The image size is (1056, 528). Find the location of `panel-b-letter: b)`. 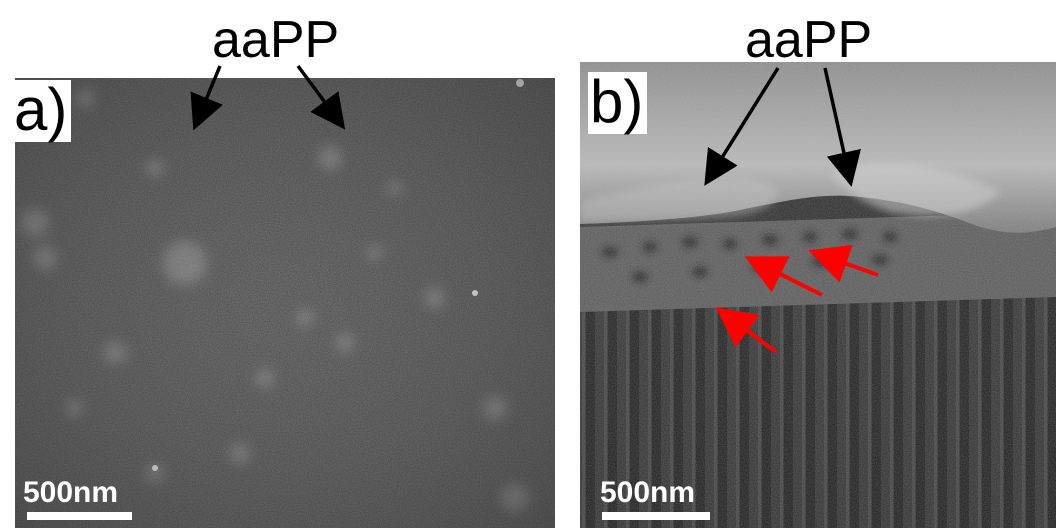

panel-b-letter: b) is located at coordinates (618, 103).